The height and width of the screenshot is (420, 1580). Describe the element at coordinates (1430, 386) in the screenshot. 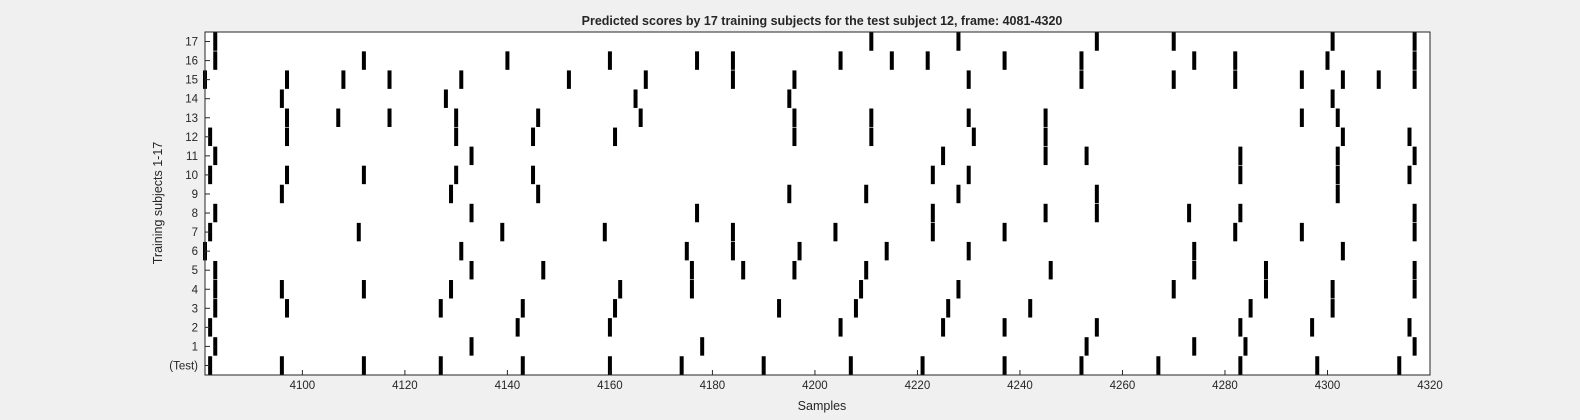

I see `x-tick-label: 4320` at that location.